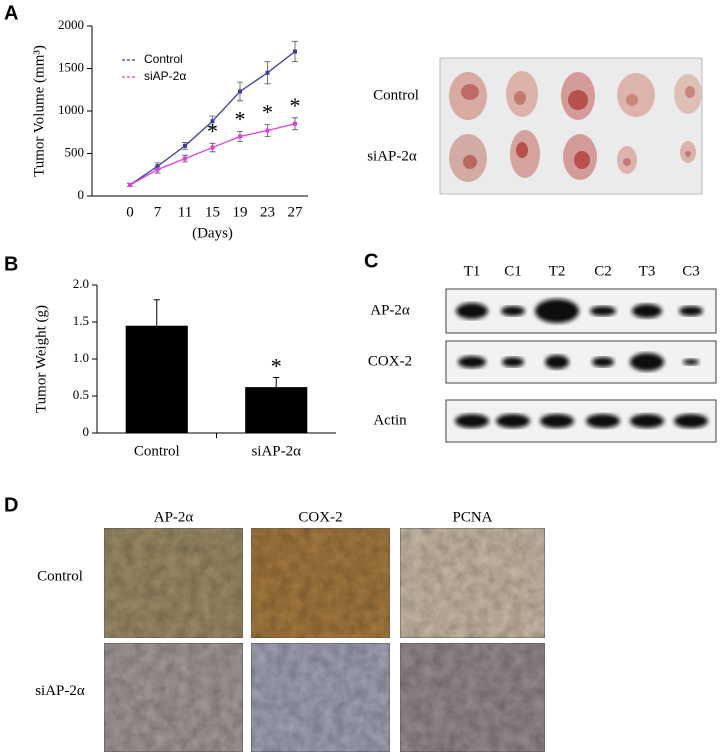 Image resolution: width=724 pixels, height=752 pixels. Describe the element at coordinates (81, 394) in the screenshot. I see `y-tick-label: 0.5` at that location.